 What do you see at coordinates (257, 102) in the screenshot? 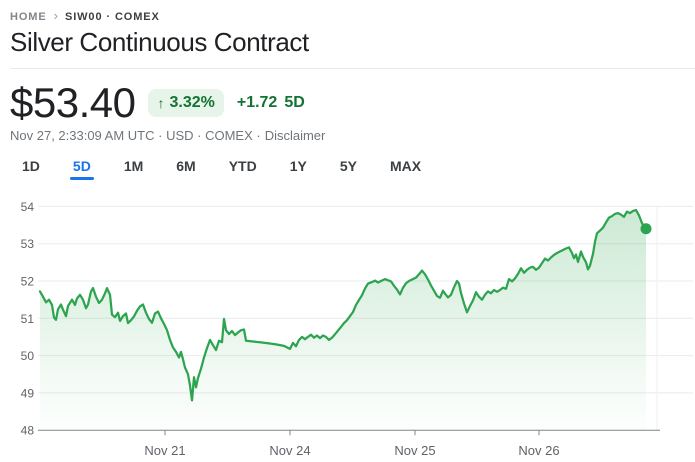
I see `change-value: +1.72` at bounding box center [257, 102].